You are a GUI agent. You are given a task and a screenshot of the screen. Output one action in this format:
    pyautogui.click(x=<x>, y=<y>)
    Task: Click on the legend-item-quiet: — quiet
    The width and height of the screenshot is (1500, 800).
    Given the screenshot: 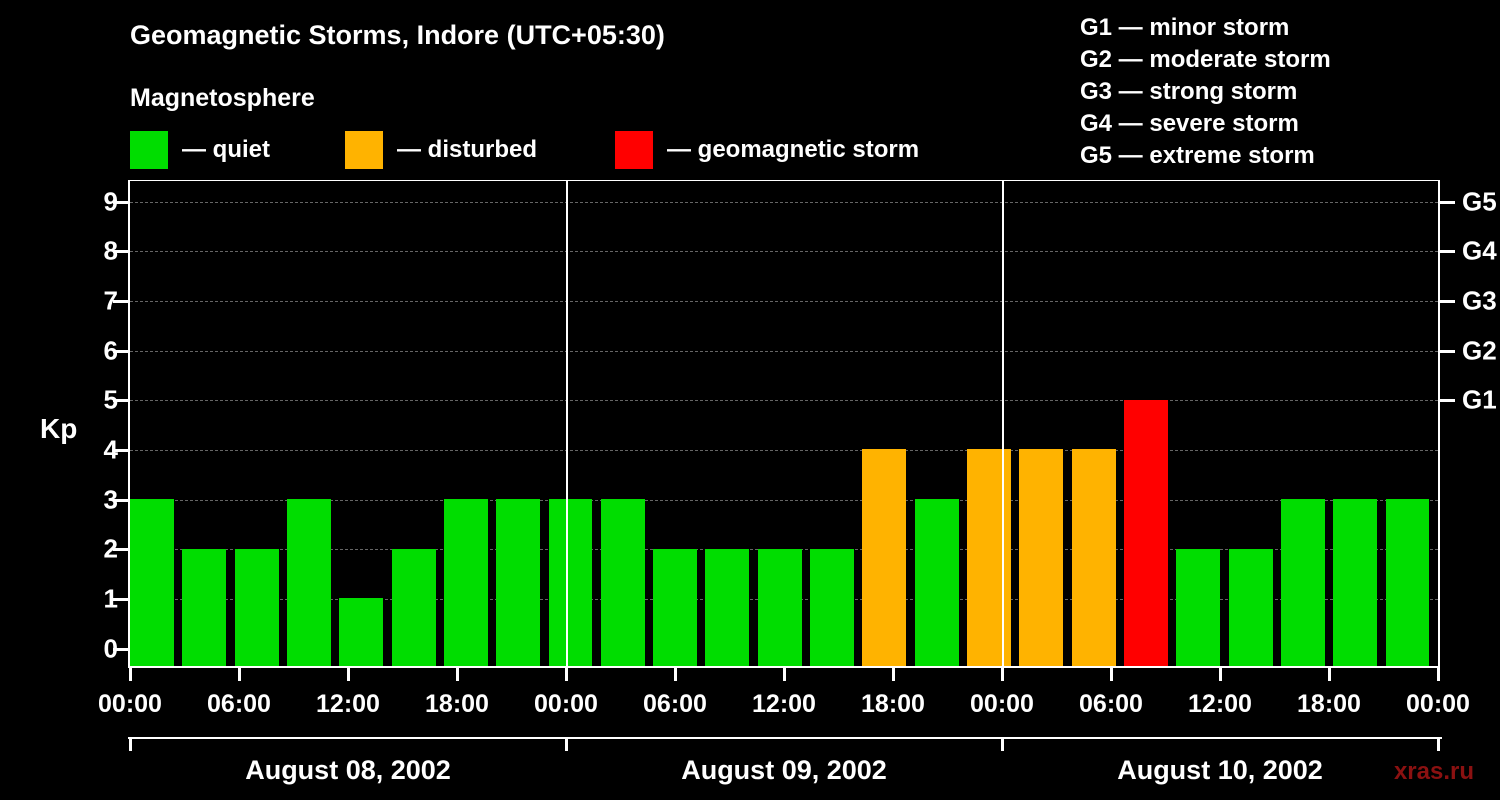 What is the action you would take?
    pyautogui.click(x=200, y=150)
    